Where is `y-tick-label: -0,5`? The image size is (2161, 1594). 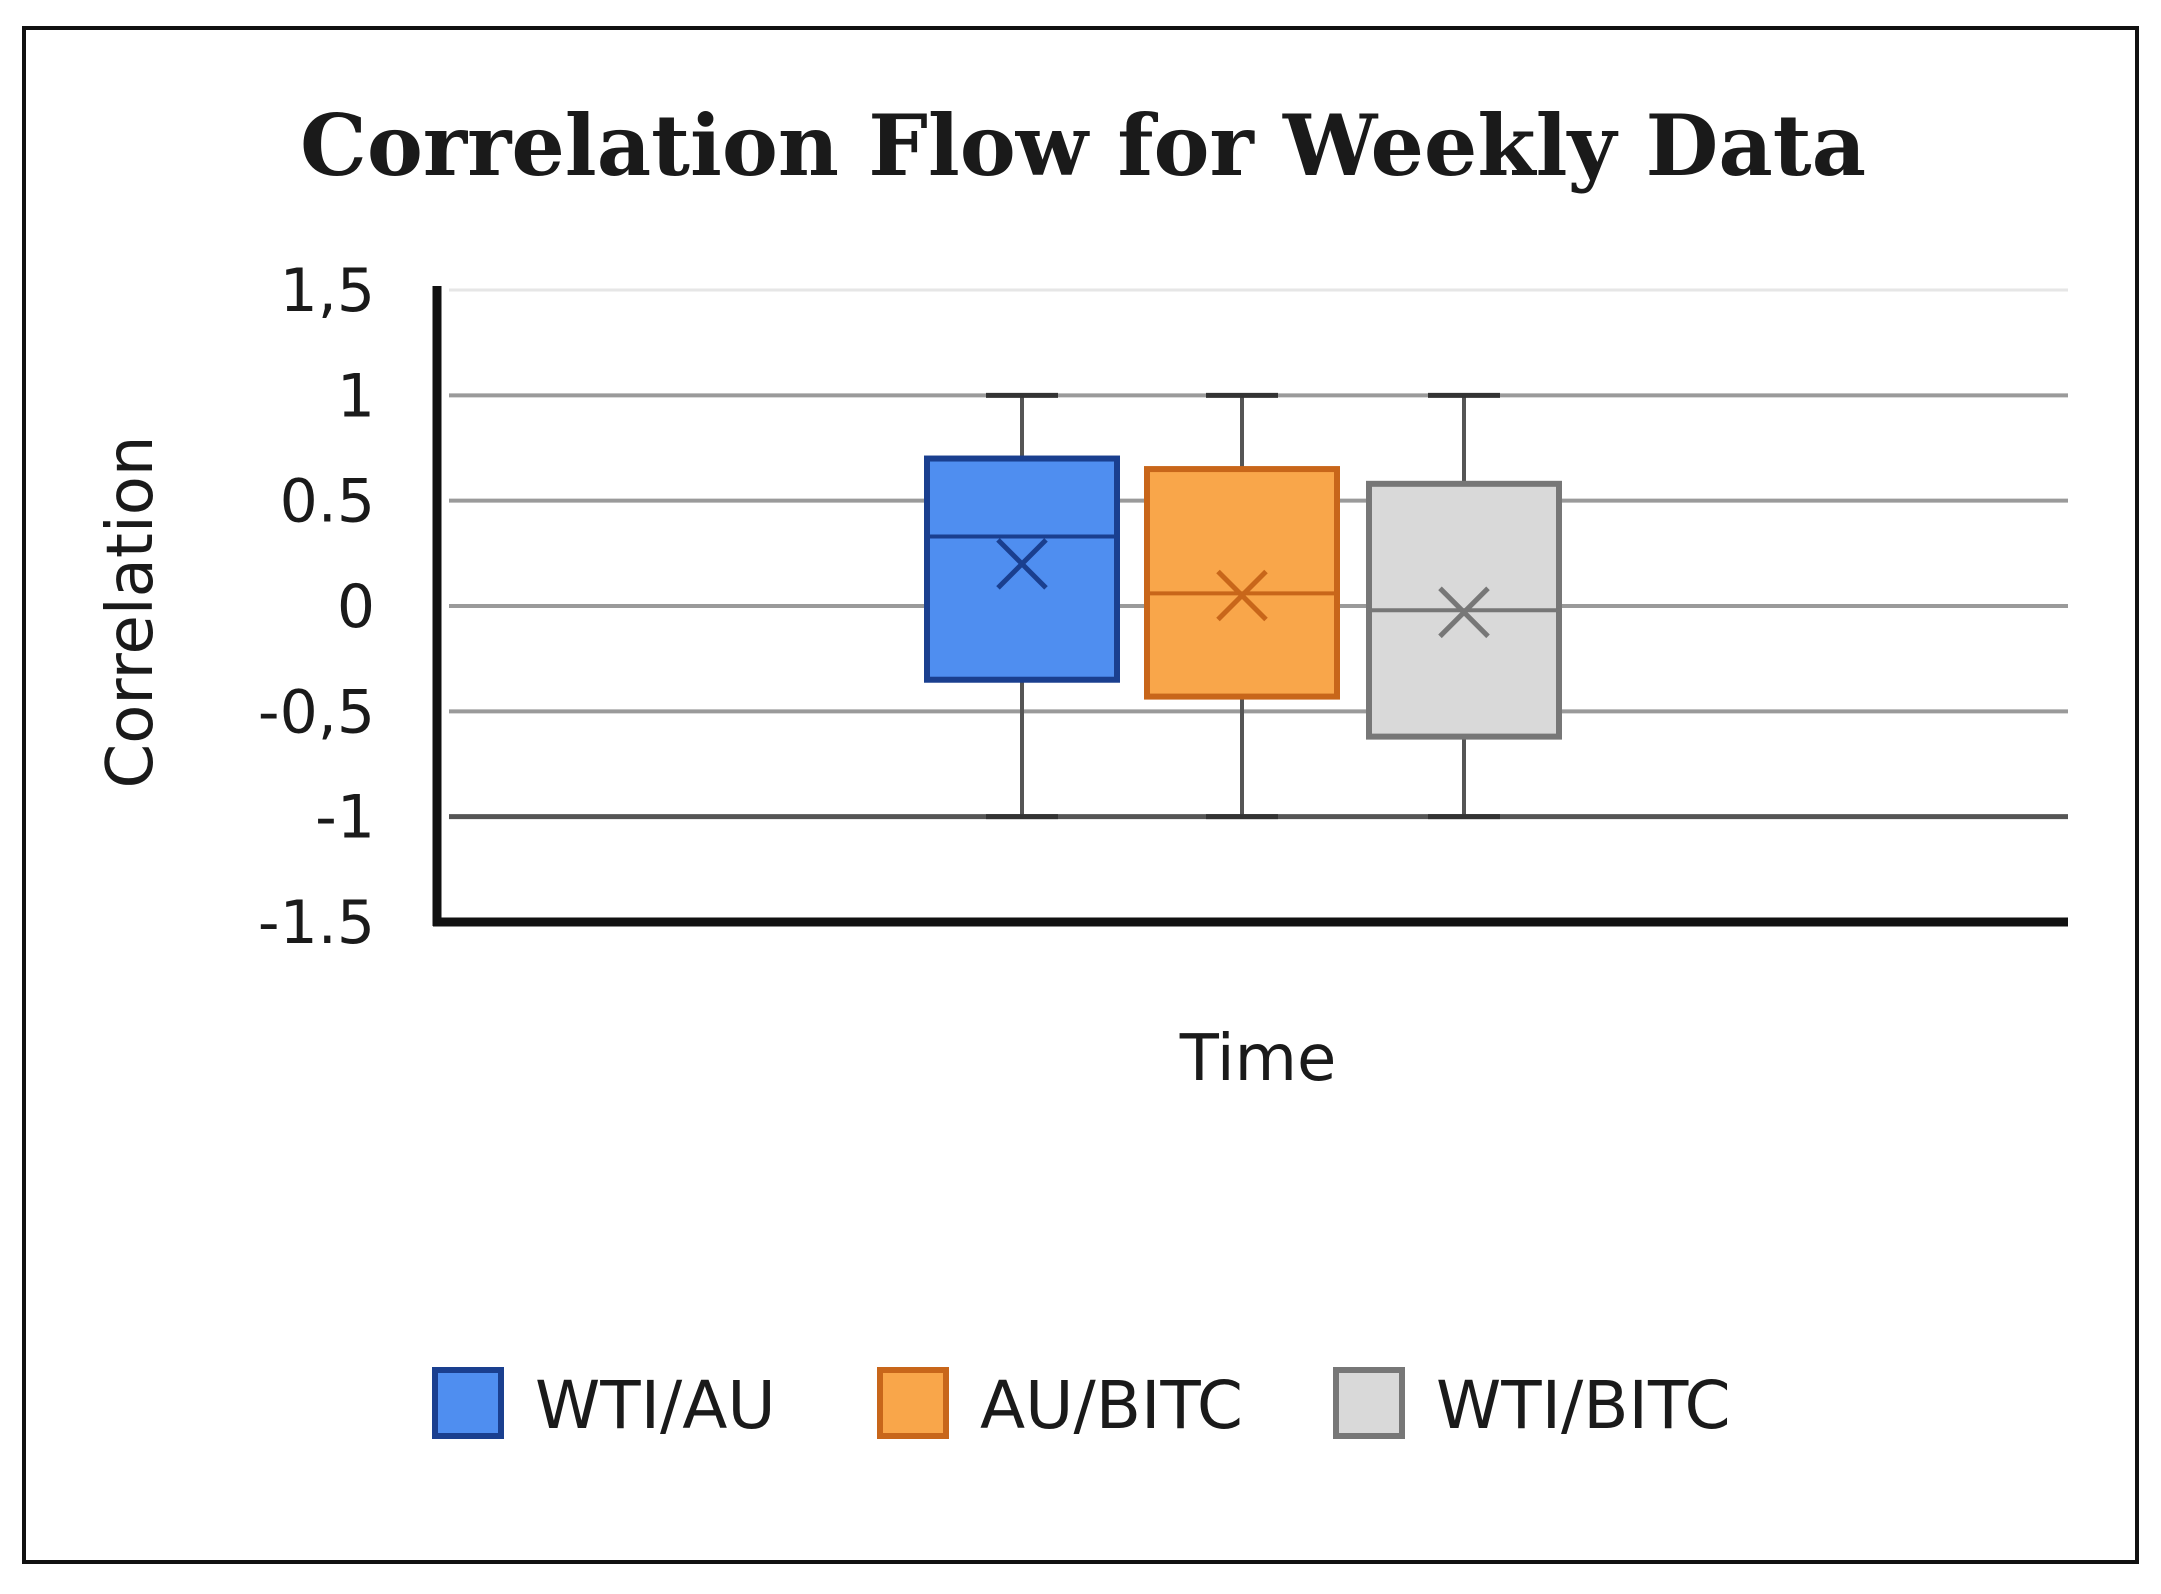
y-tick-label: -0,5 is located at coordinates (316, 712).